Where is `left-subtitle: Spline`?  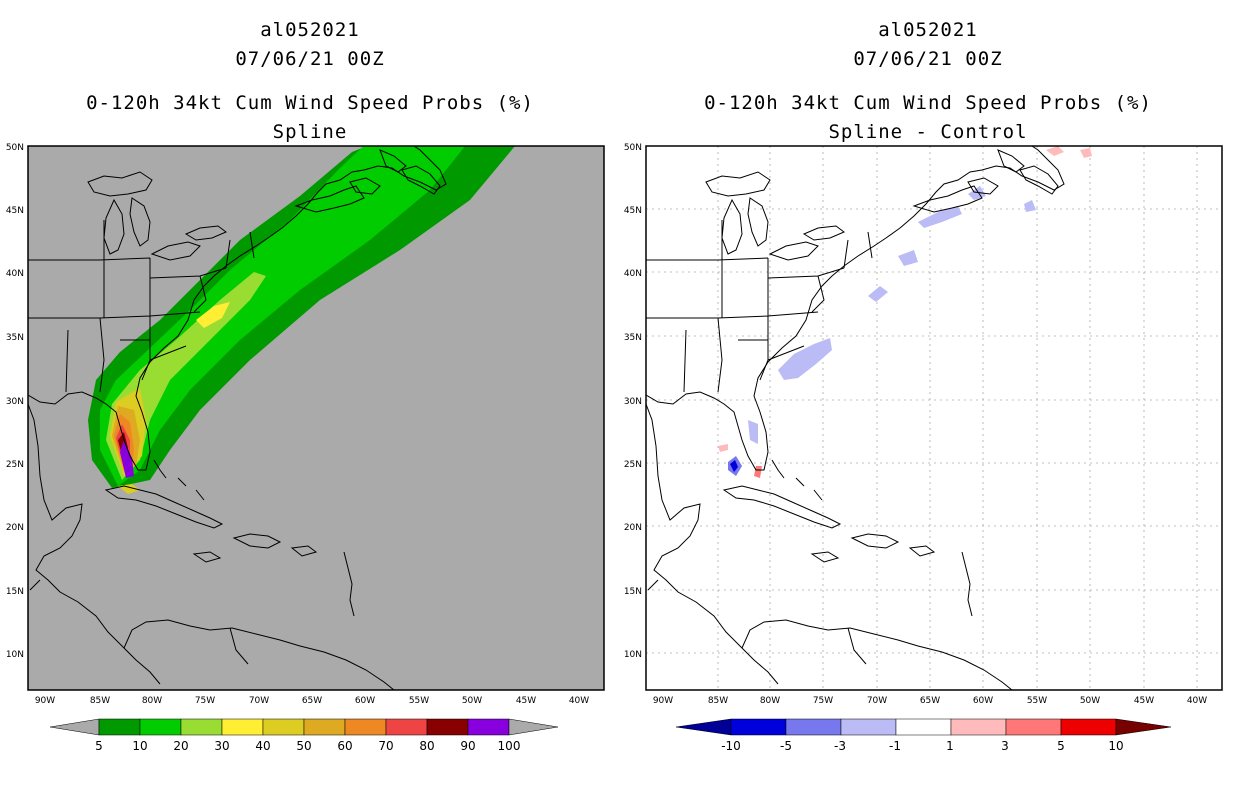 left-subtitle: Spline is located at coordinates (310, 132).